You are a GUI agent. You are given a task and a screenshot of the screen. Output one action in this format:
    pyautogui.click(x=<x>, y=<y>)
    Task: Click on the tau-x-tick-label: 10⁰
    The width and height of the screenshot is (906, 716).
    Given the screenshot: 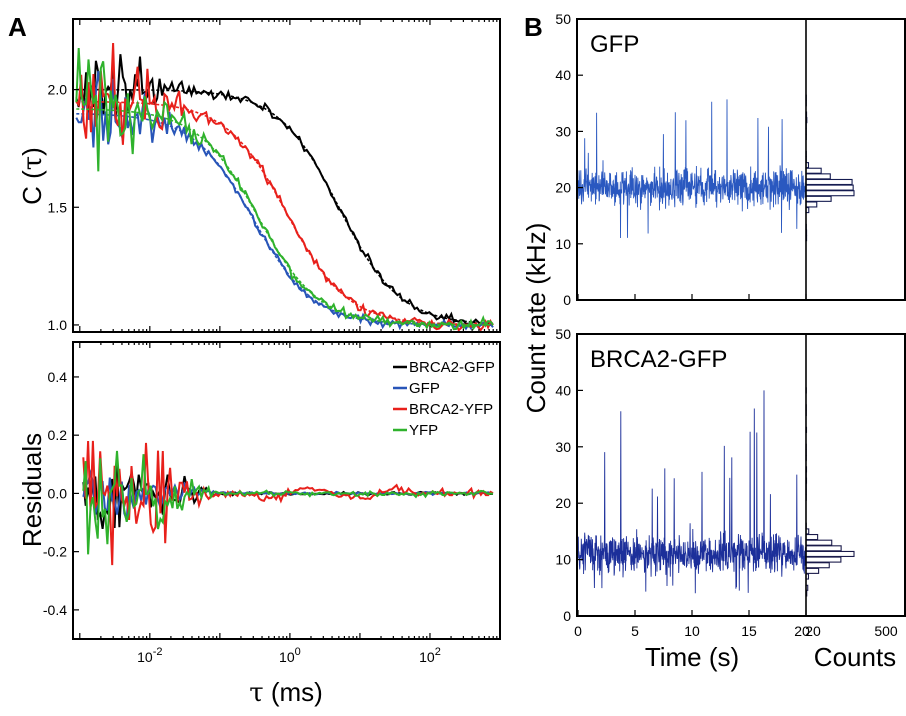 What is the action you would take?
    pyautogui.click(x=290, y=655)
    